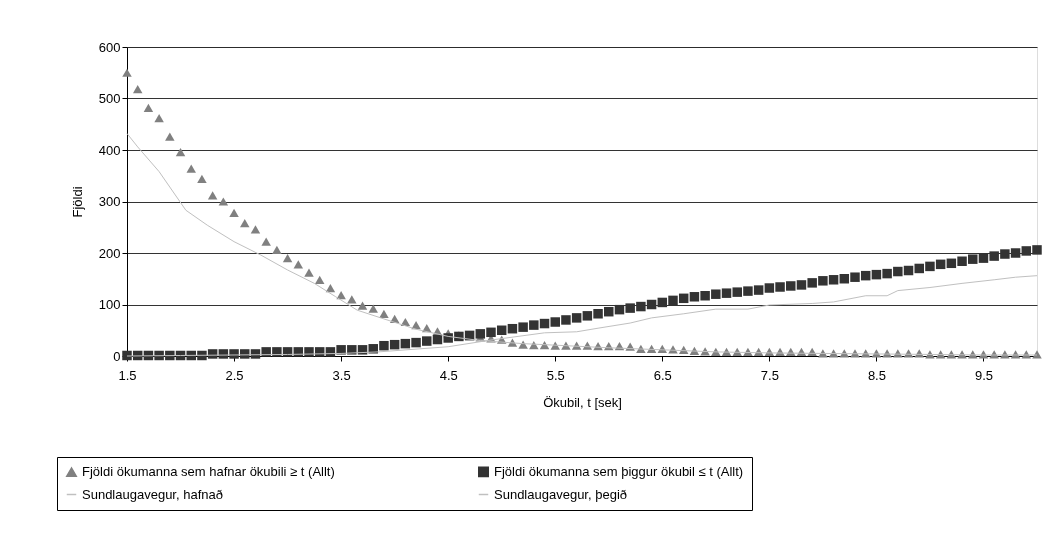 Image resolution: width=1053 pixels, height=559 pixels. What do you see at coordinates (109, 253) in the screenshot?
I see `y-tick-label: 200` at bounding box center [109, 253].